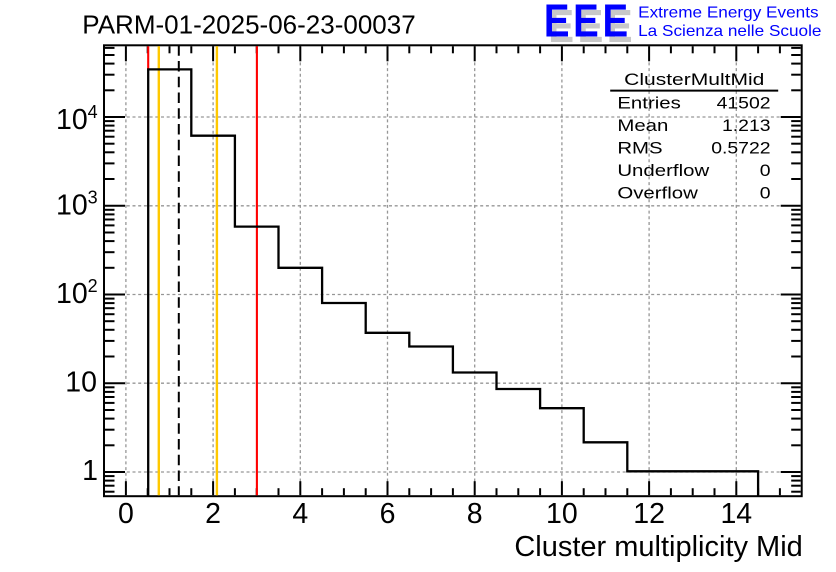 The image size is (836, 572). Describe the element at coordinates (657, 192) in the screenshot. I see `svg-text: Overflow` at that location.